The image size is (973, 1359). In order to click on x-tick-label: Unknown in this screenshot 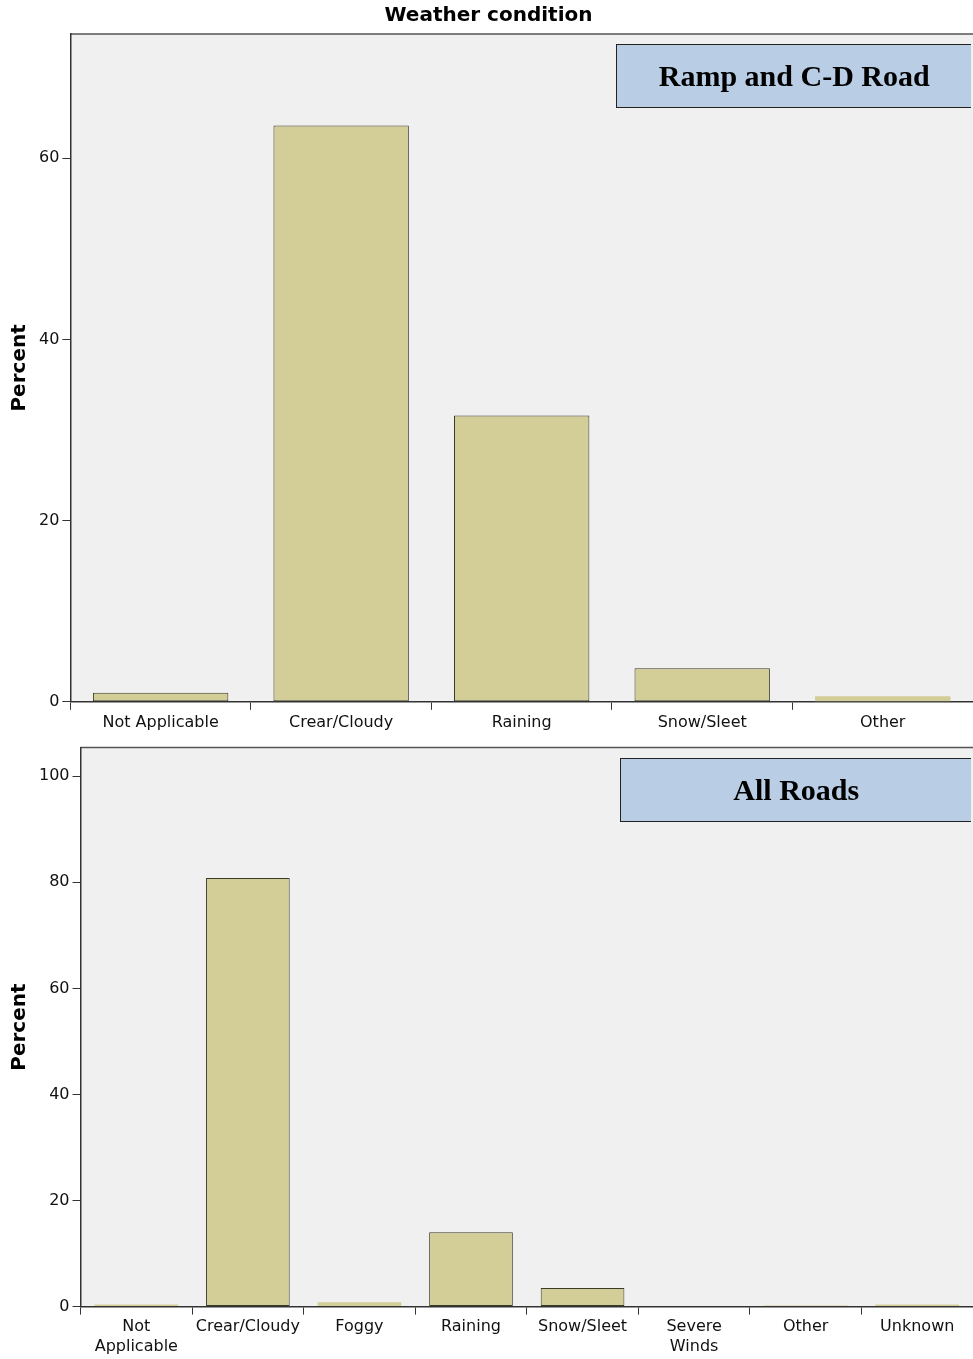, I will do `click(917, 1326)`.